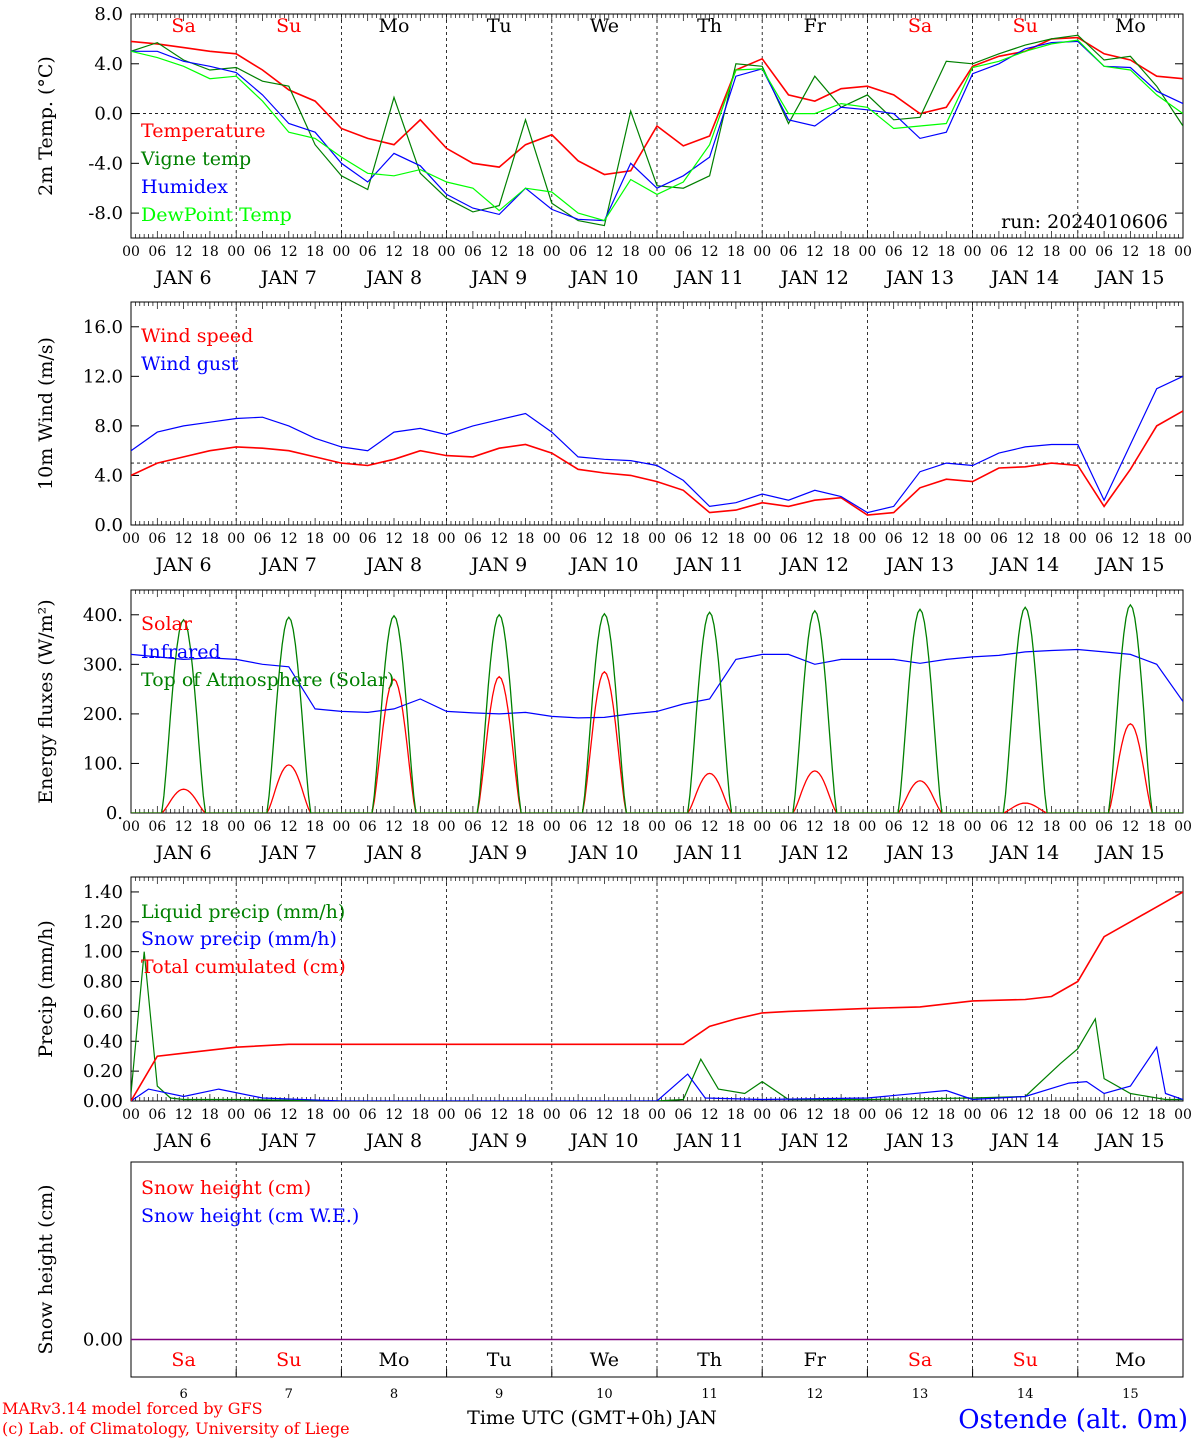  I want to click on day-number: 12, so click(815, 1394).